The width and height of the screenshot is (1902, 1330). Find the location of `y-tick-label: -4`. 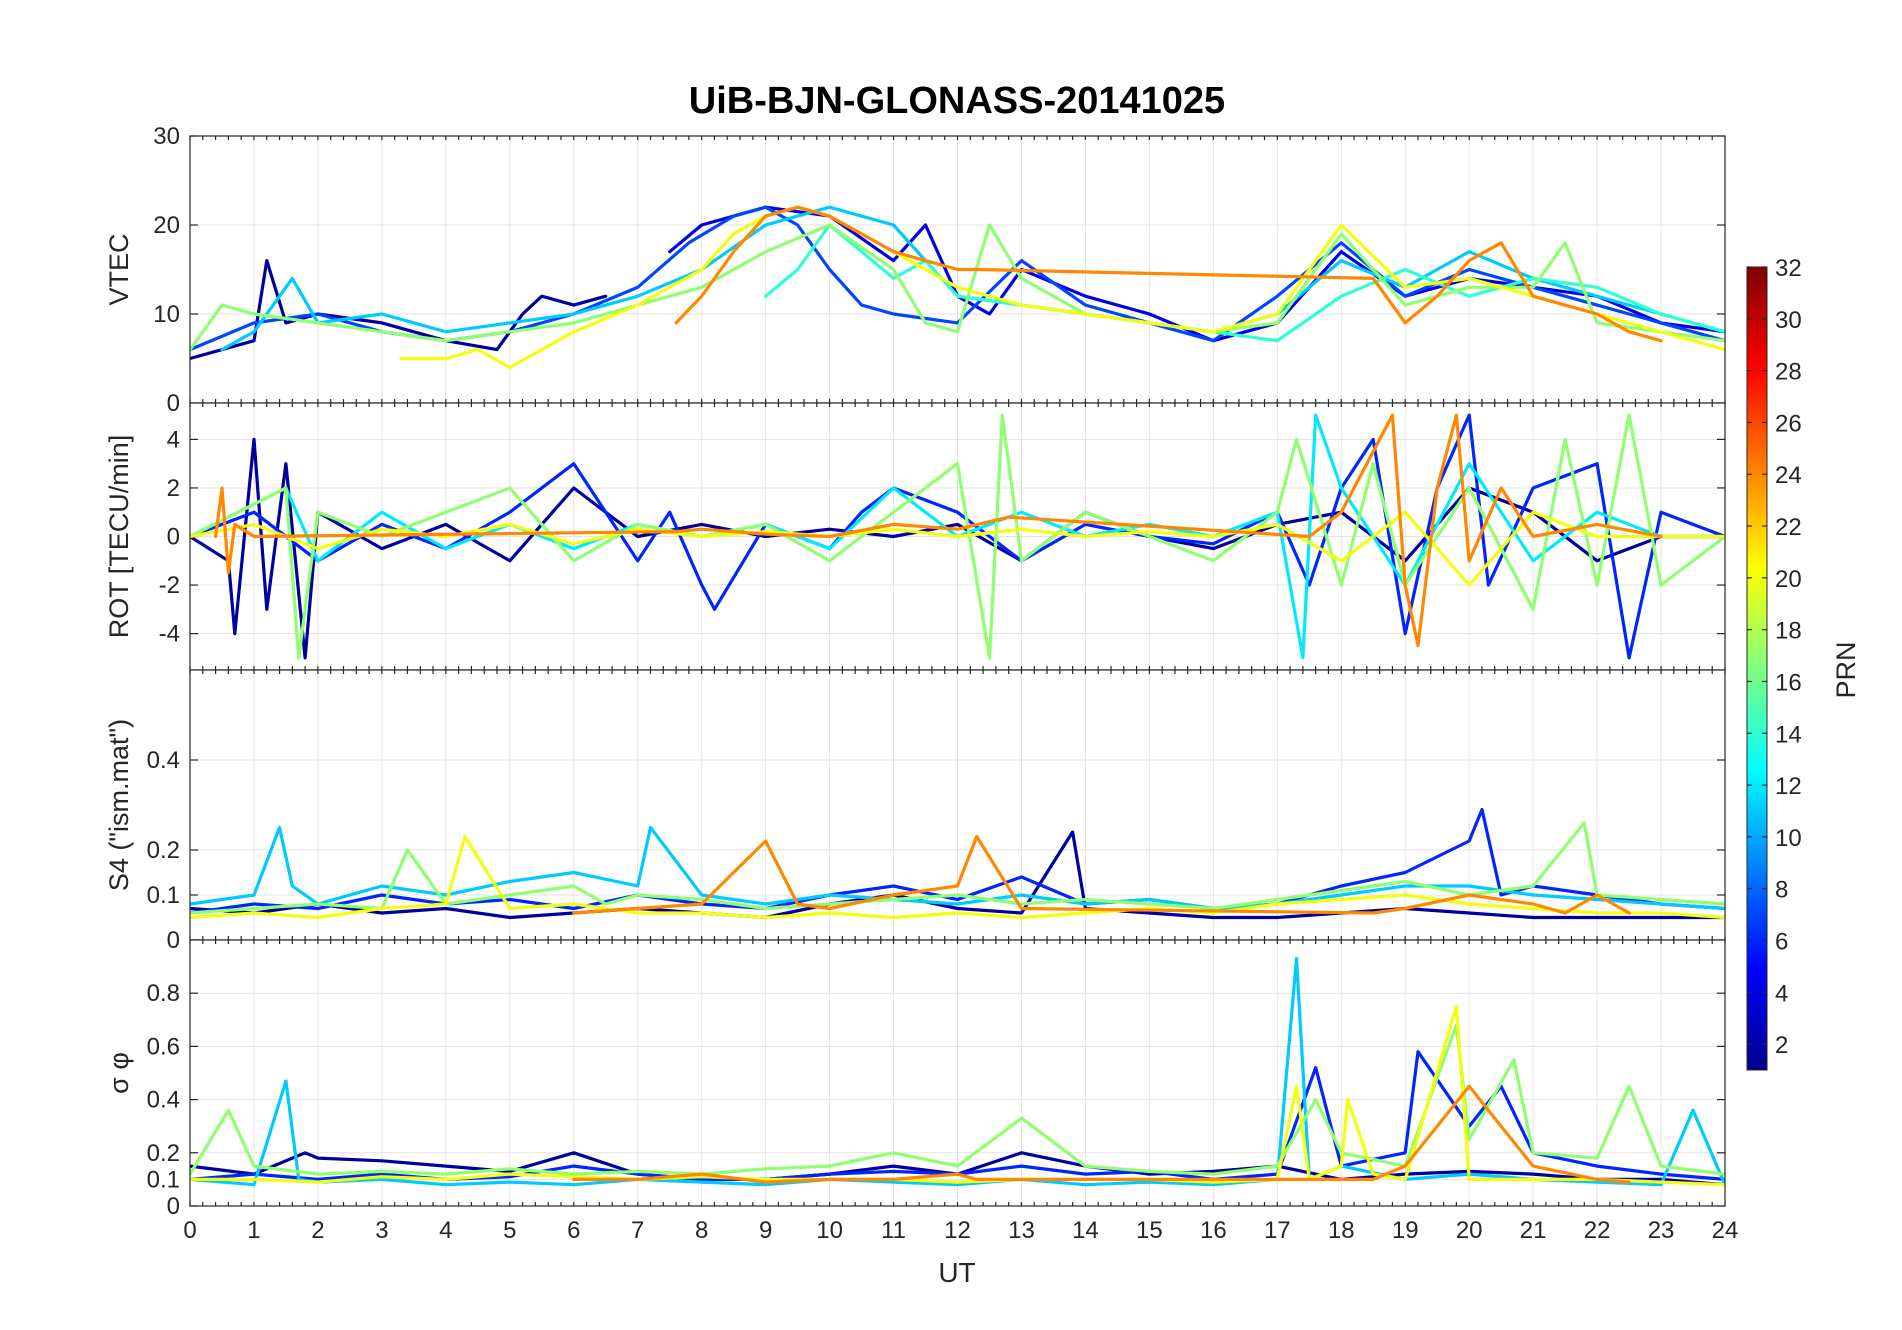

y-tick-label: -4 is located at coordinates (169, 634).